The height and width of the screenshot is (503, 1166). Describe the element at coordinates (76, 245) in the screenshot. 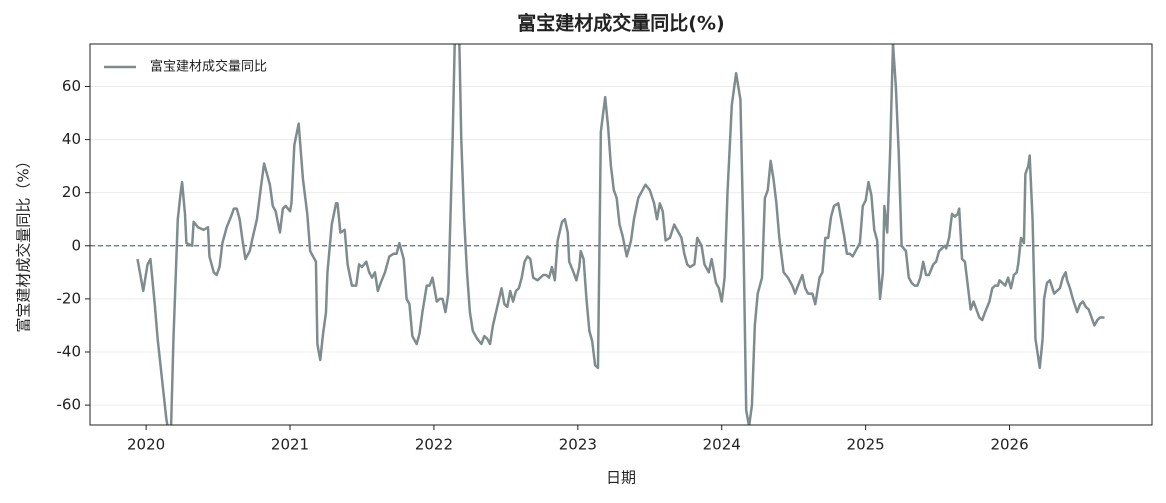

I see `y-tick-label: 0` at that location.